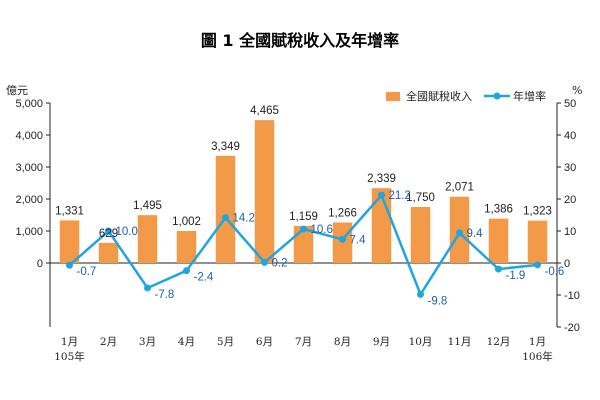 This screenshot has height=400, width=600. Describe the element at coordinates (280, 263) in the screenshot. I see `line-value-label: 0.2` at that location.